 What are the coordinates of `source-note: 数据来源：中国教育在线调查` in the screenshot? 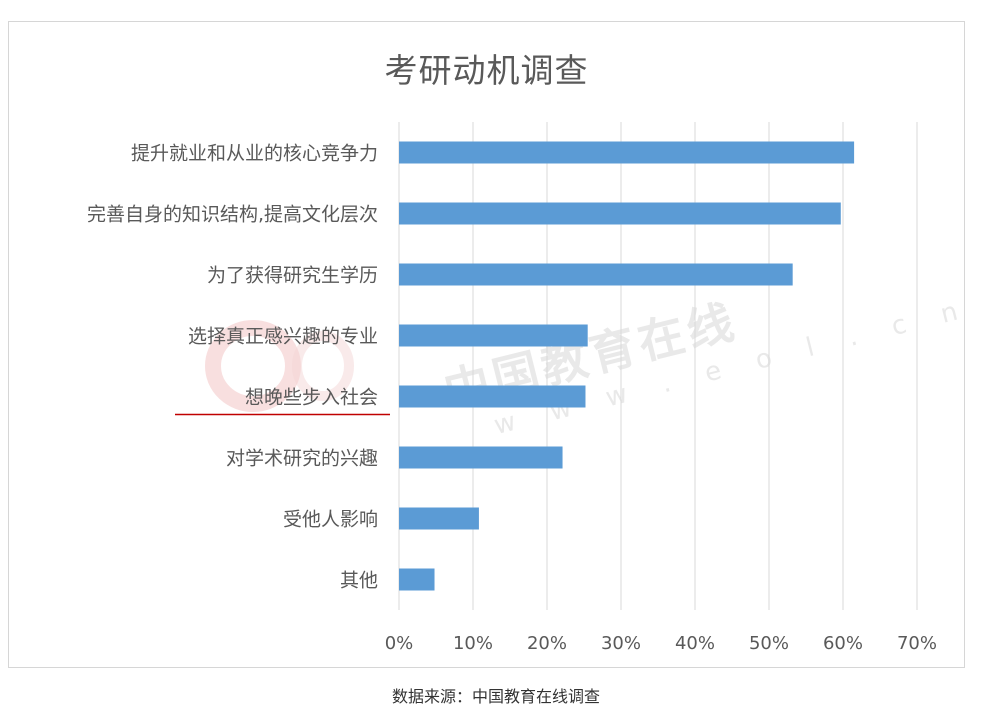 It's located at (495, 696).